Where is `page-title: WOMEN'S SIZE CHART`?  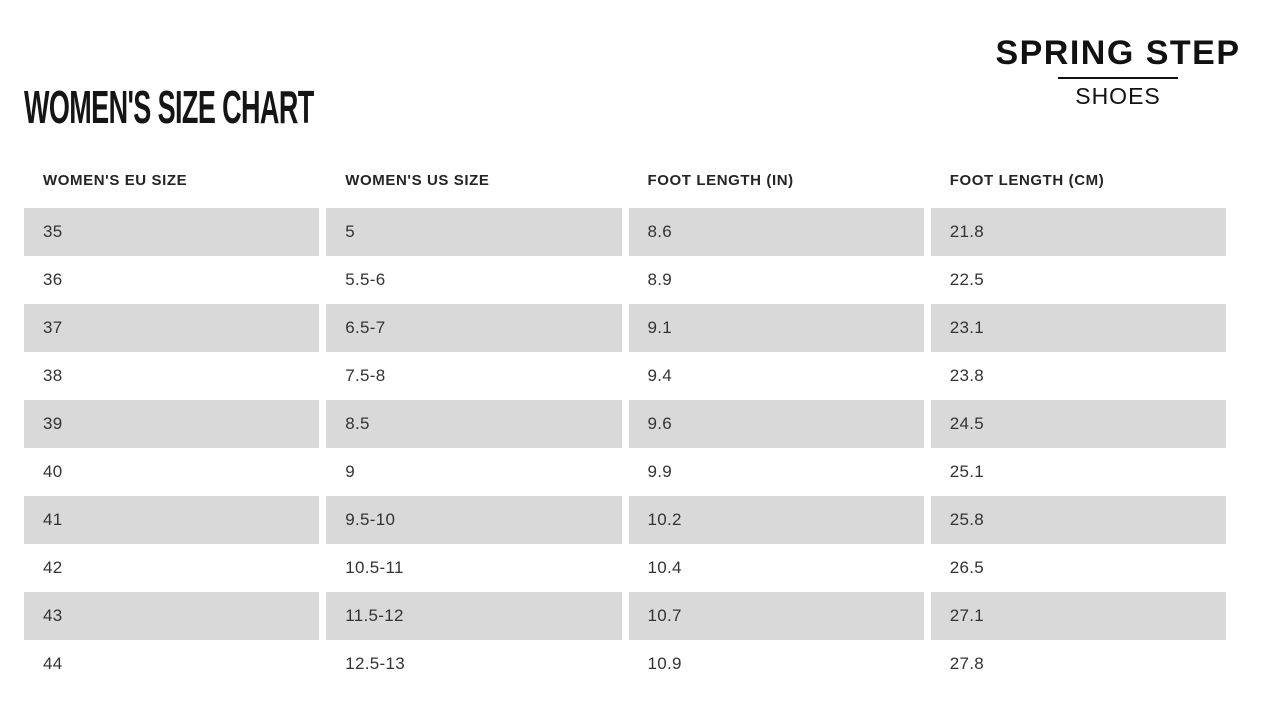
page-title: WOMEN'S SIZE CHART is located at coordinates (169, 106).